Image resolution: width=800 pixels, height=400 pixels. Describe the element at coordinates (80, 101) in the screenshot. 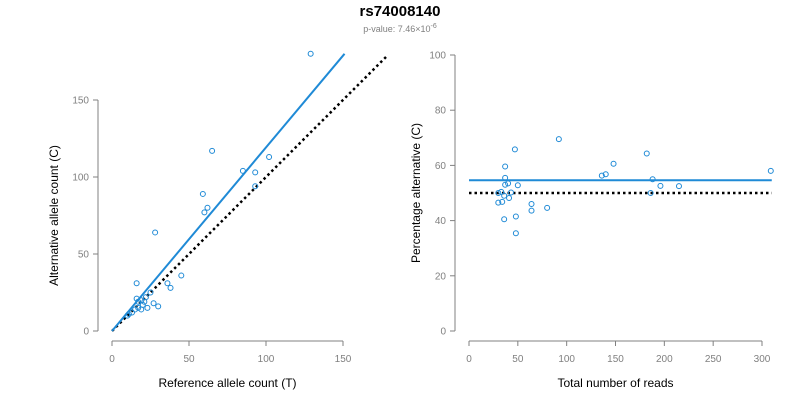

I see `panel1-y-tick-label: 150` at that location.